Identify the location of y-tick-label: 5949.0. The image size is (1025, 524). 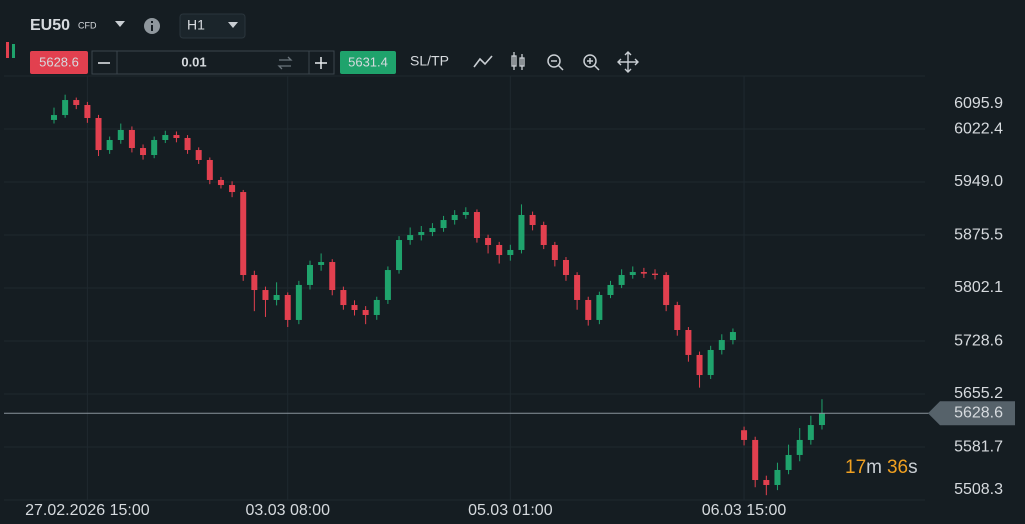
(978, 181).